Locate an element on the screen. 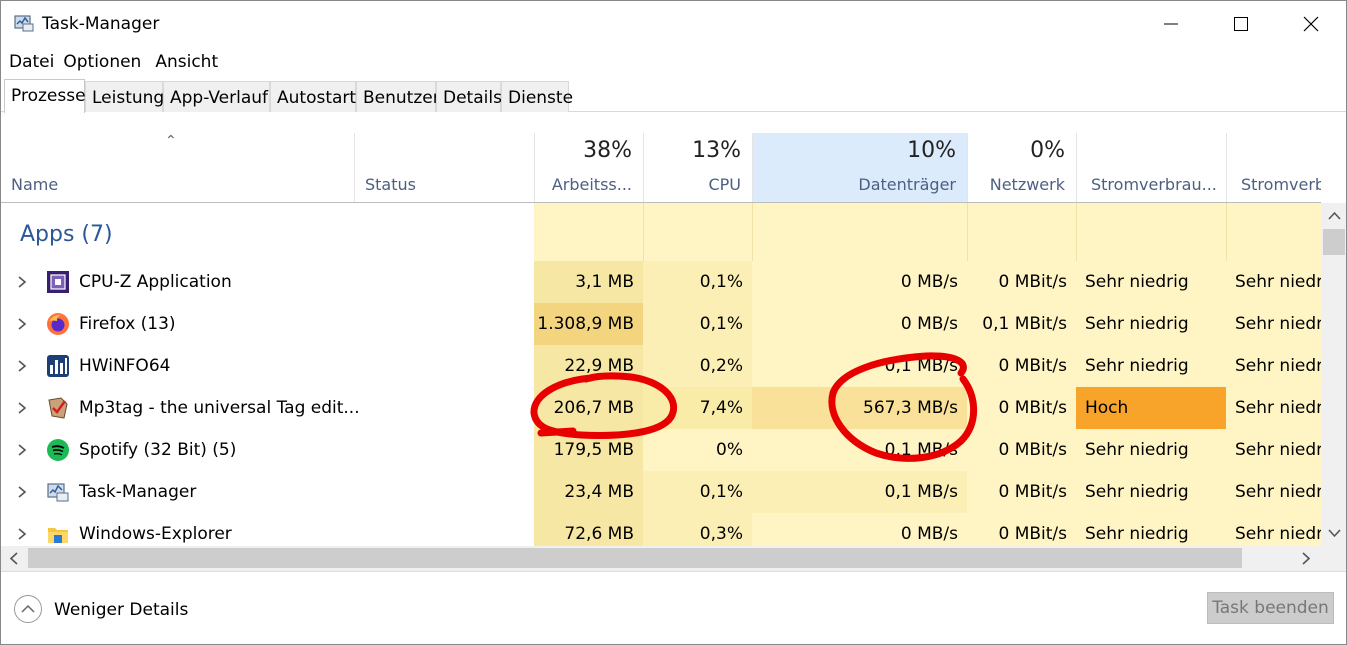 Image resolution: width=1347 pixels, height=645 pixels. process-name: Task-Manager is located at coordinates (138, 492).